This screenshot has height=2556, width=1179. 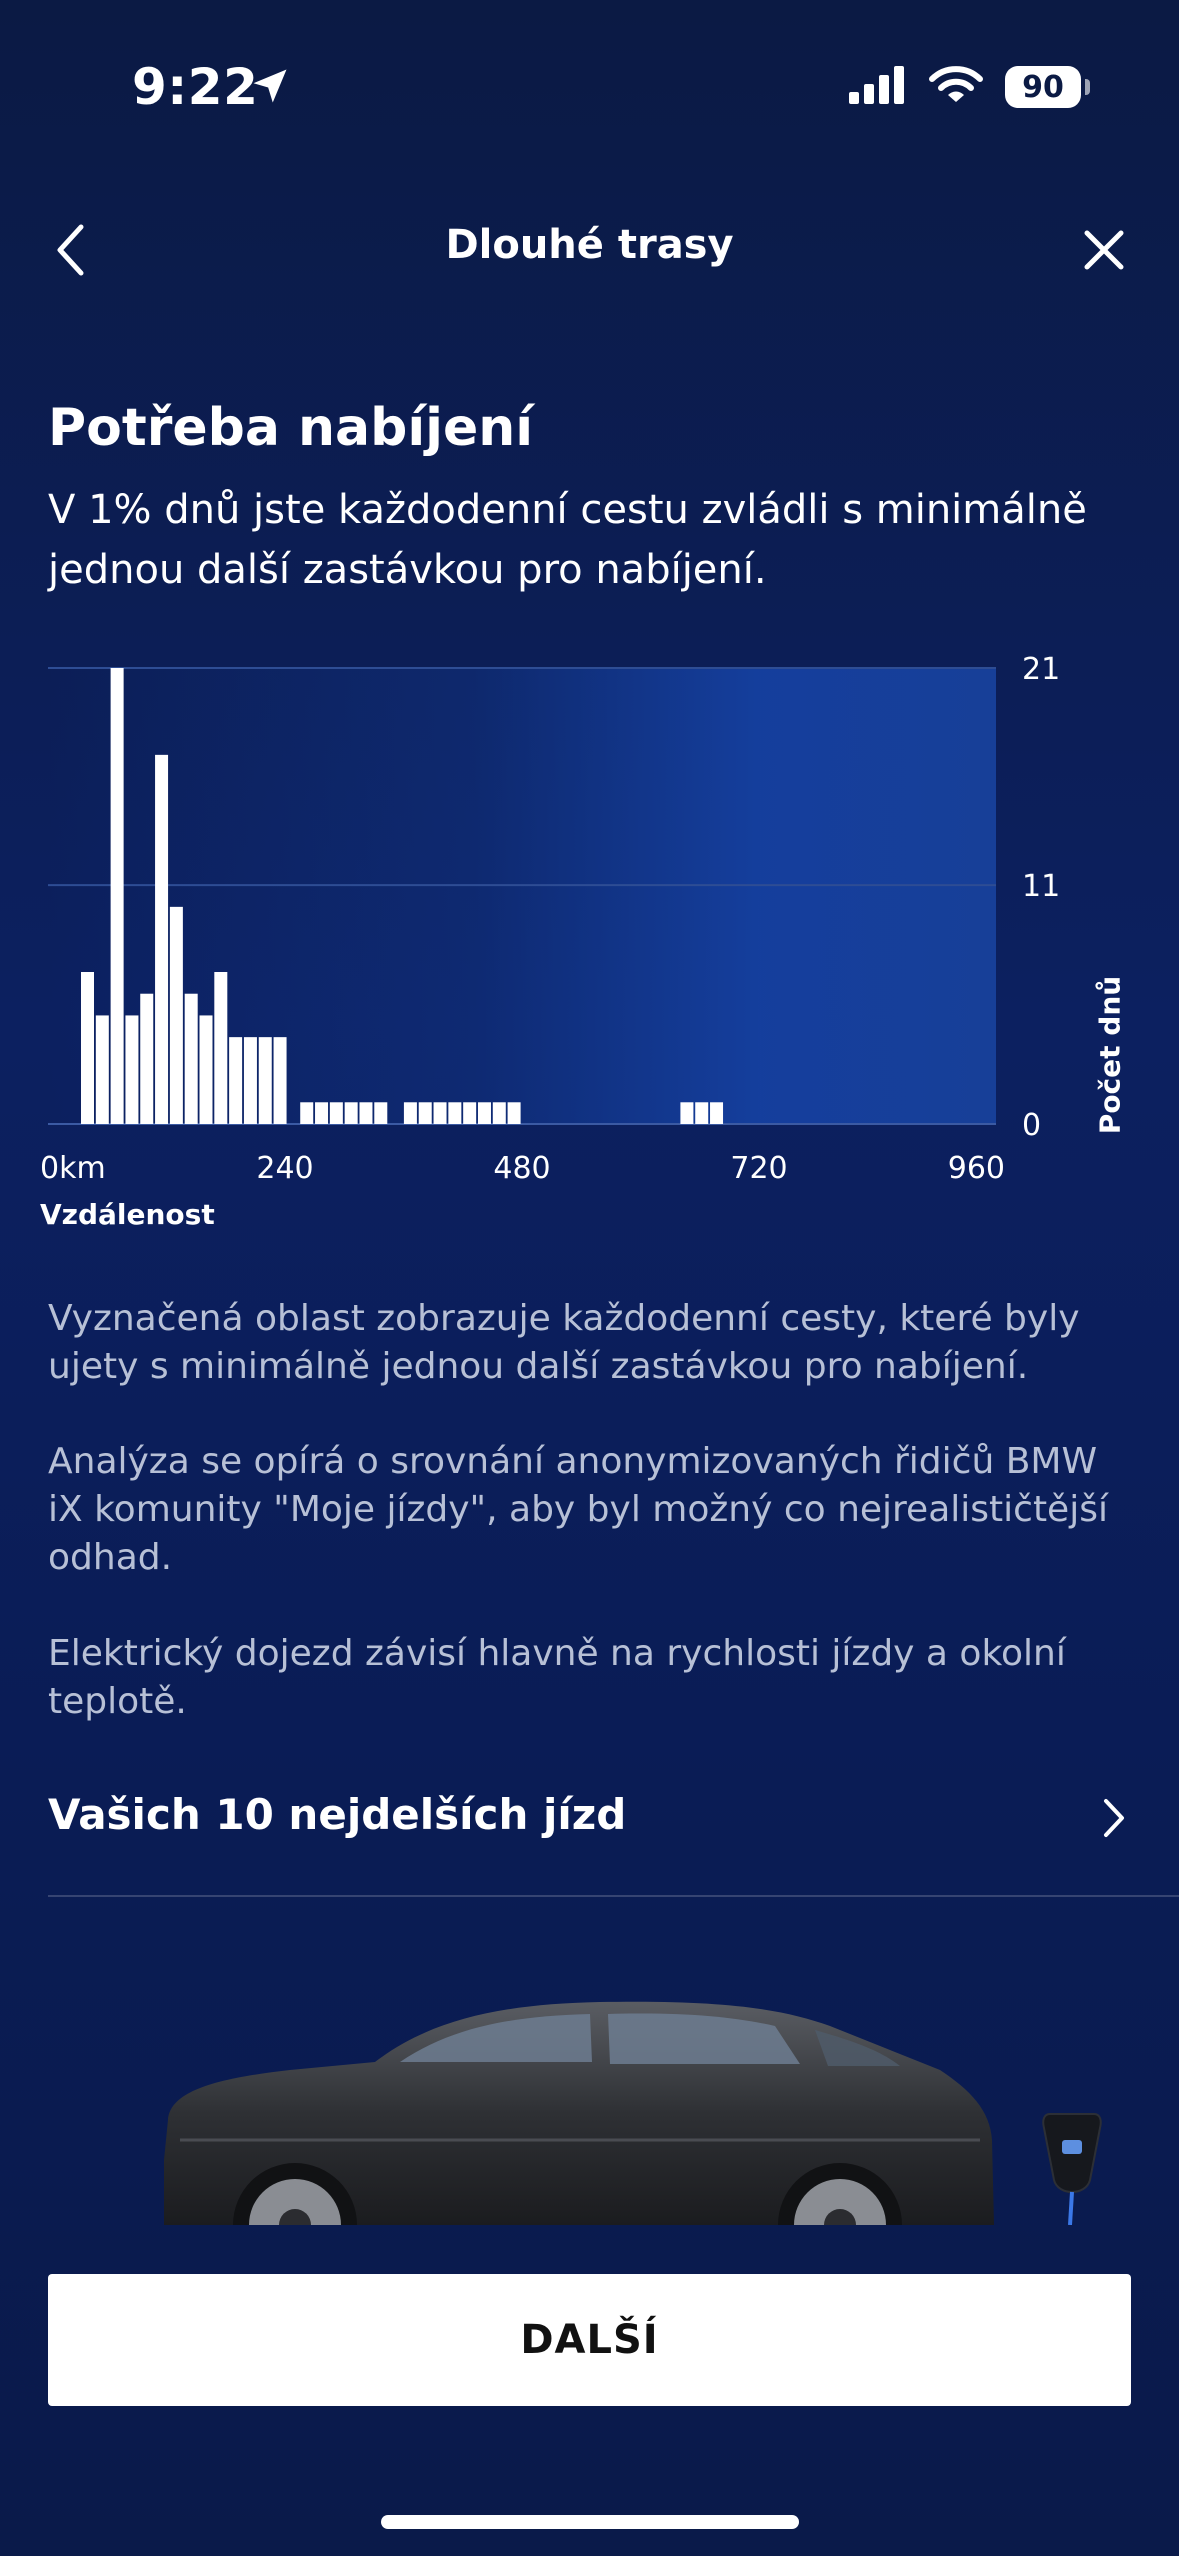 I want to click on close-icon, so click(x=1104, y=250).